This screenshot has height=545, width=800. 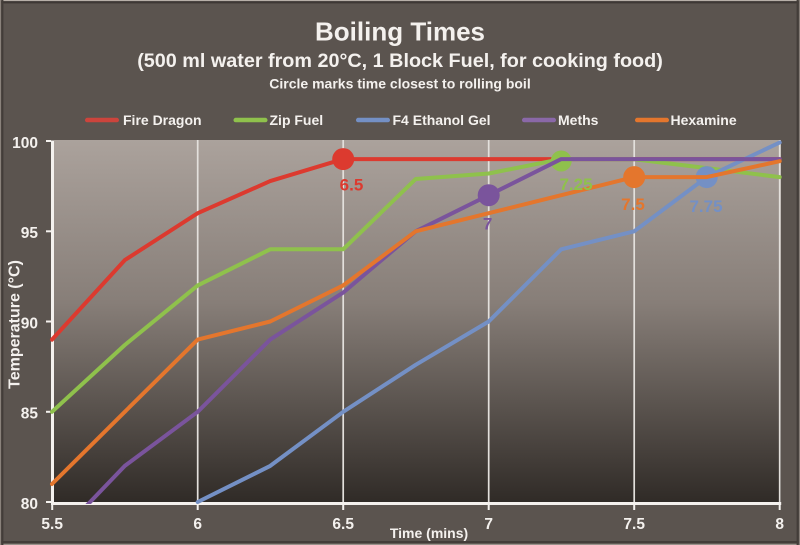 What do you see at coordinates (297, 120) in the screenshot?
I see `svg-text: Zip Fuel` at bounding box center [297, 120].